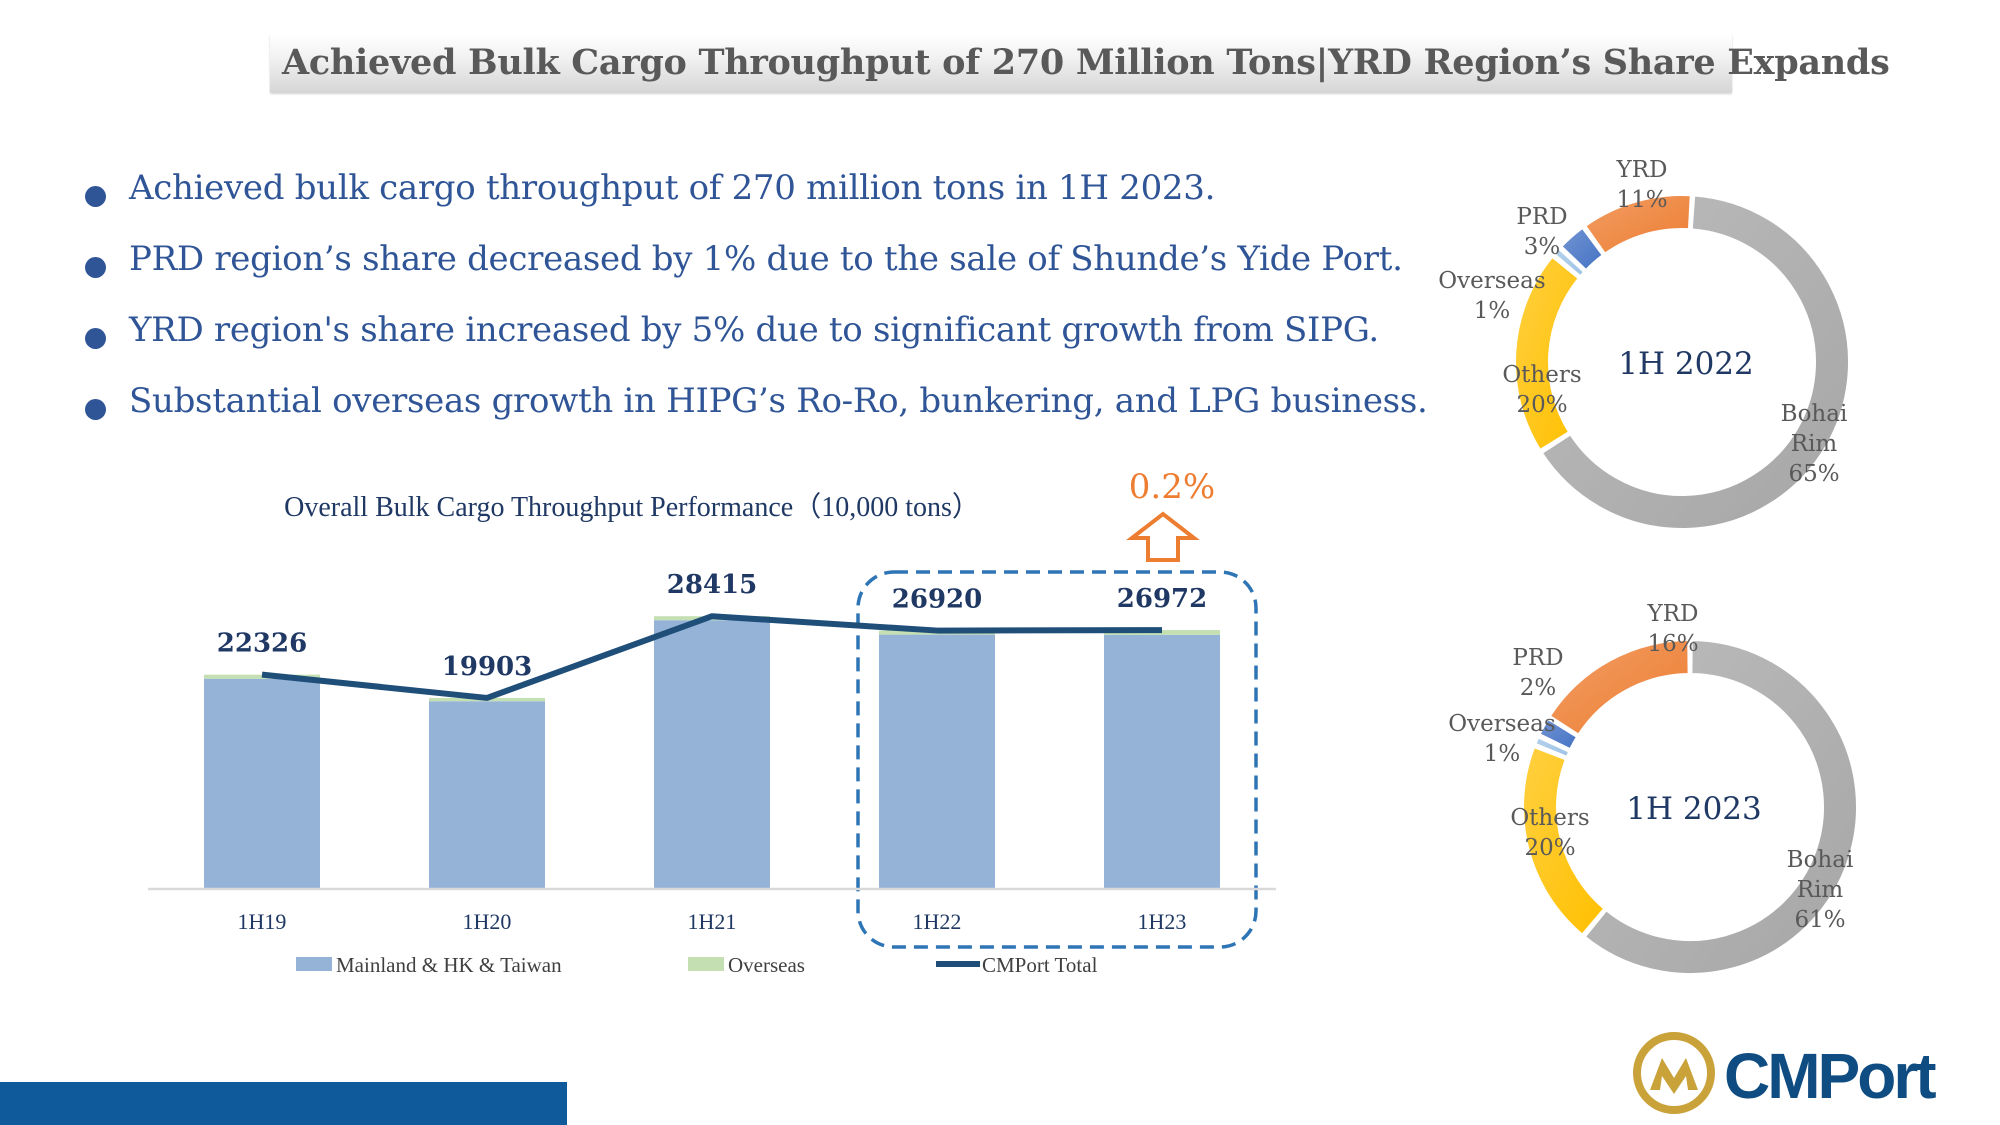  Describe the element at coordinates (937, 600) in the screenshot. I see `data-label: 26920` at that location.